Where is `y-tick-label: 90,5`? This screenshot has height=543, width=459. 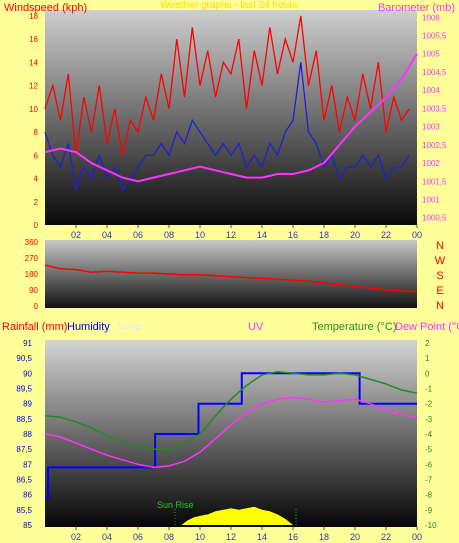
y-tick-label: 90,5 is located at coordinates (24, 358).